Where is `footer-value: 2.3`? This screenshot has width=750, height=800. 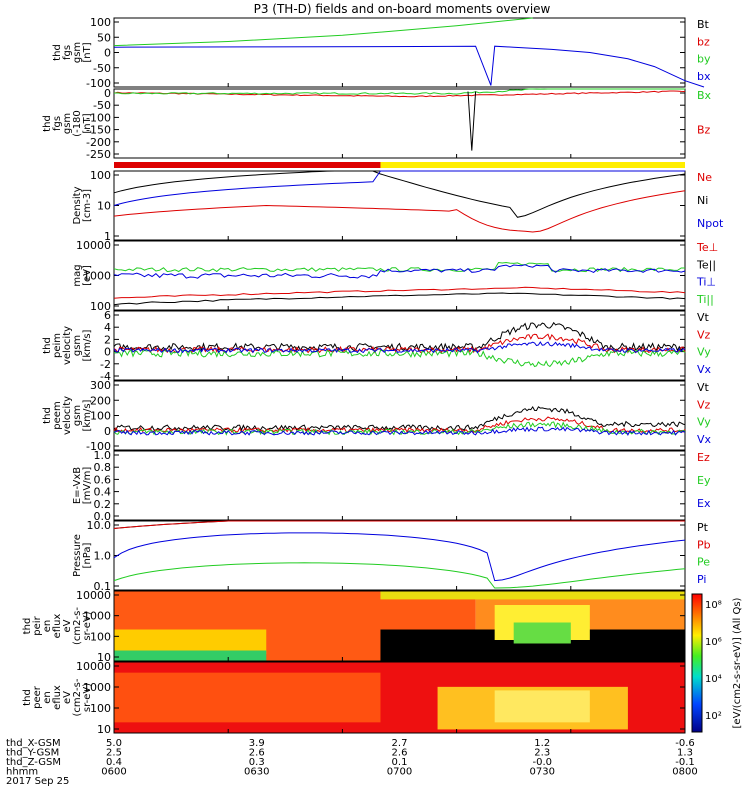 footer-value: 2.3 is located at coordinates (542, 753).